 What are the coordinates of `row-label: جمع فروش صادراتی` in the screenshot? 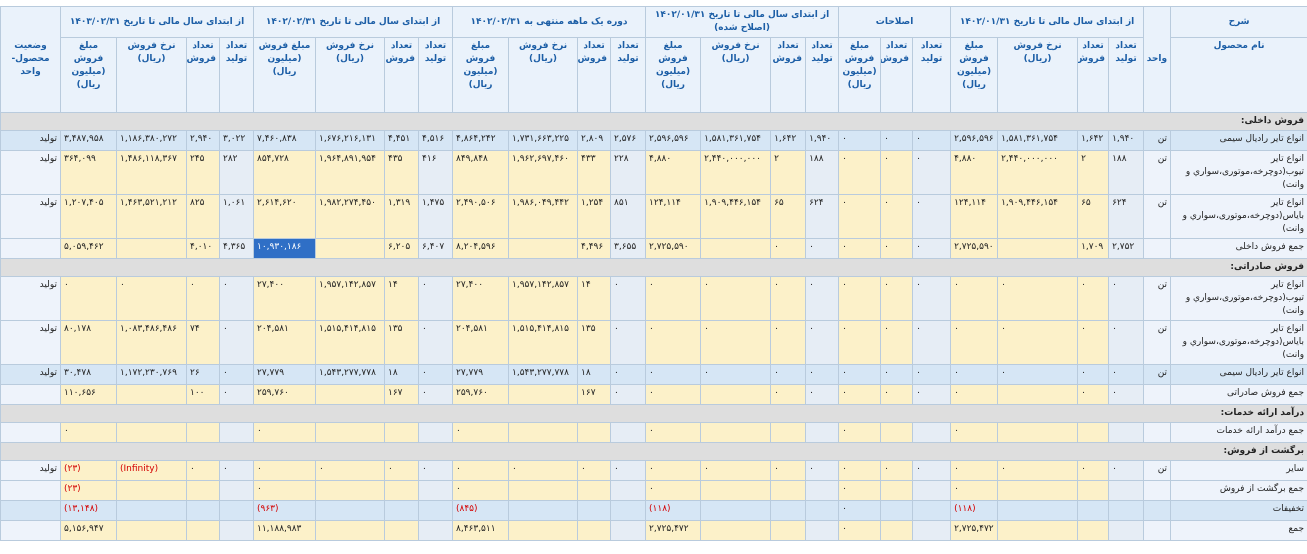 It's located at (1238, 394).